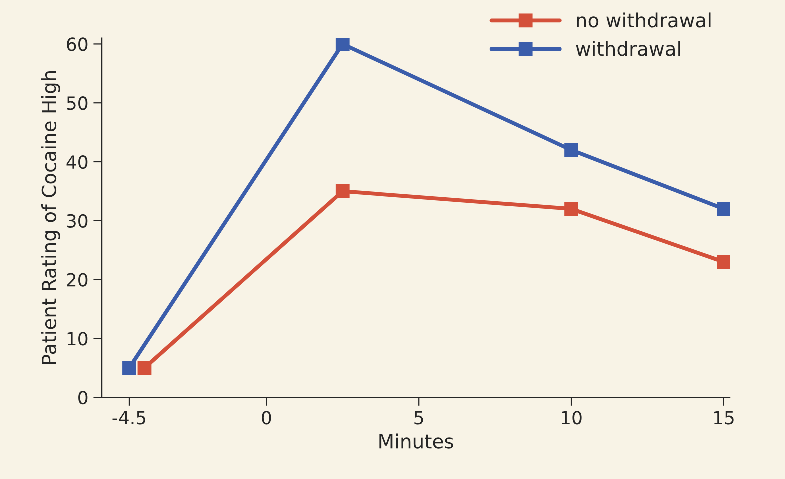 Image resolution: width=785 pixels, height=479 pixels. What do you see at coordinates (51, 217) in the screenshot?
I see `y-axis-title: Patient Rating of Cocaine High` at bounding box center [51, 217].